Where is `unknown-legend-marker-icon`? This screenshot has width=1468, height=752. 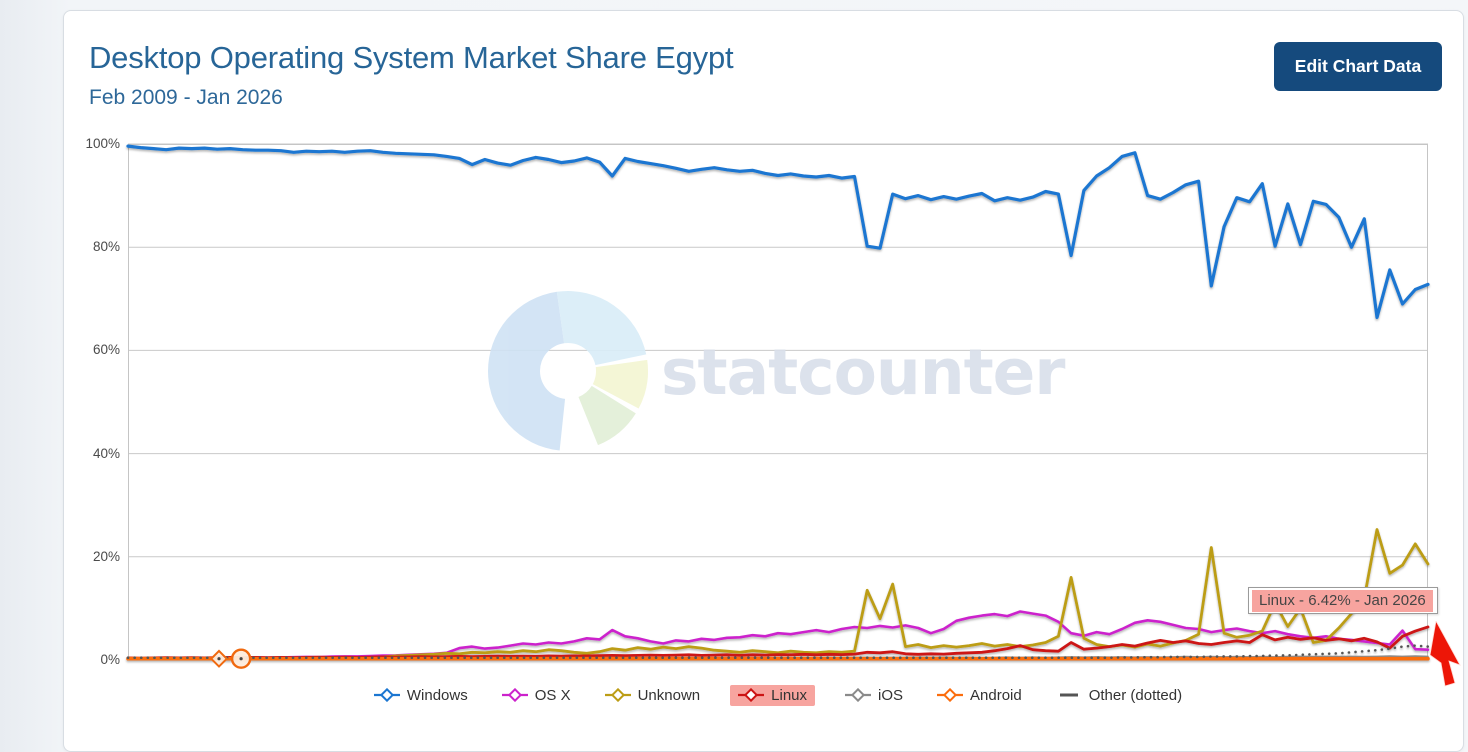 unknown-legend-marker-icon is located at coordinates (617, 695).